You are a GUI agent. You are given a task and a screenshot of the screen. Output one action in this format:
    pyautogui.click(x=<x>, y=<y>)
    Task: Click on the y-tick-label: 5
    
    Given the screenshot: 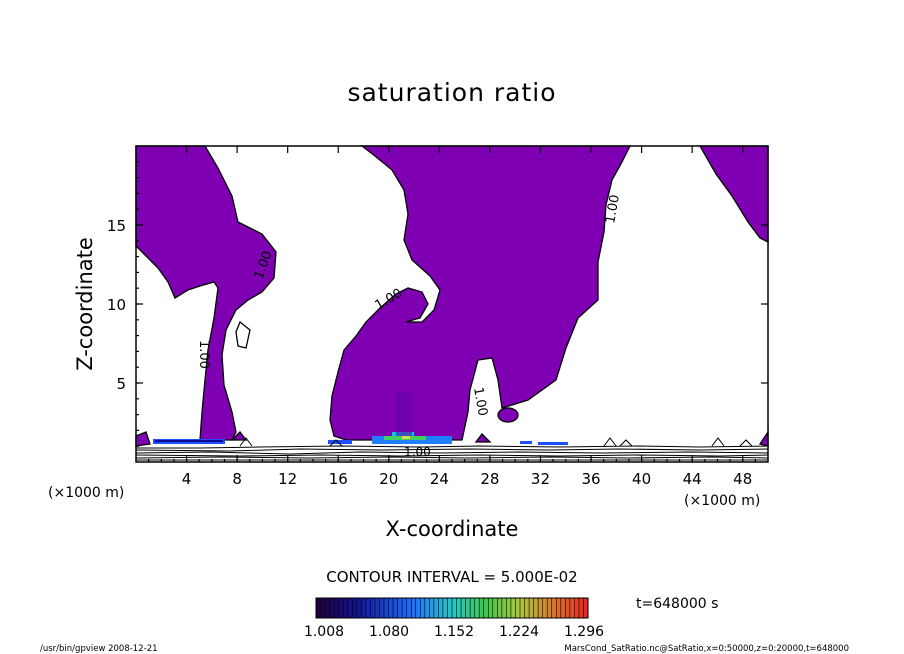 What is the action you would take?
    pyautogui.click(x=121, y=384)
    